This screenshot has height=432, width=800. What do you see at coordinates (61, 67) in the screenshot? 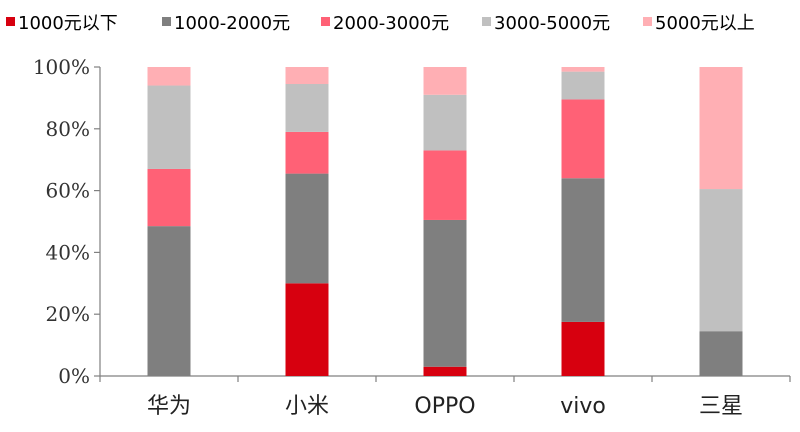
I see `y-tick-label-5: 100%` at bounding box center [61, 67].